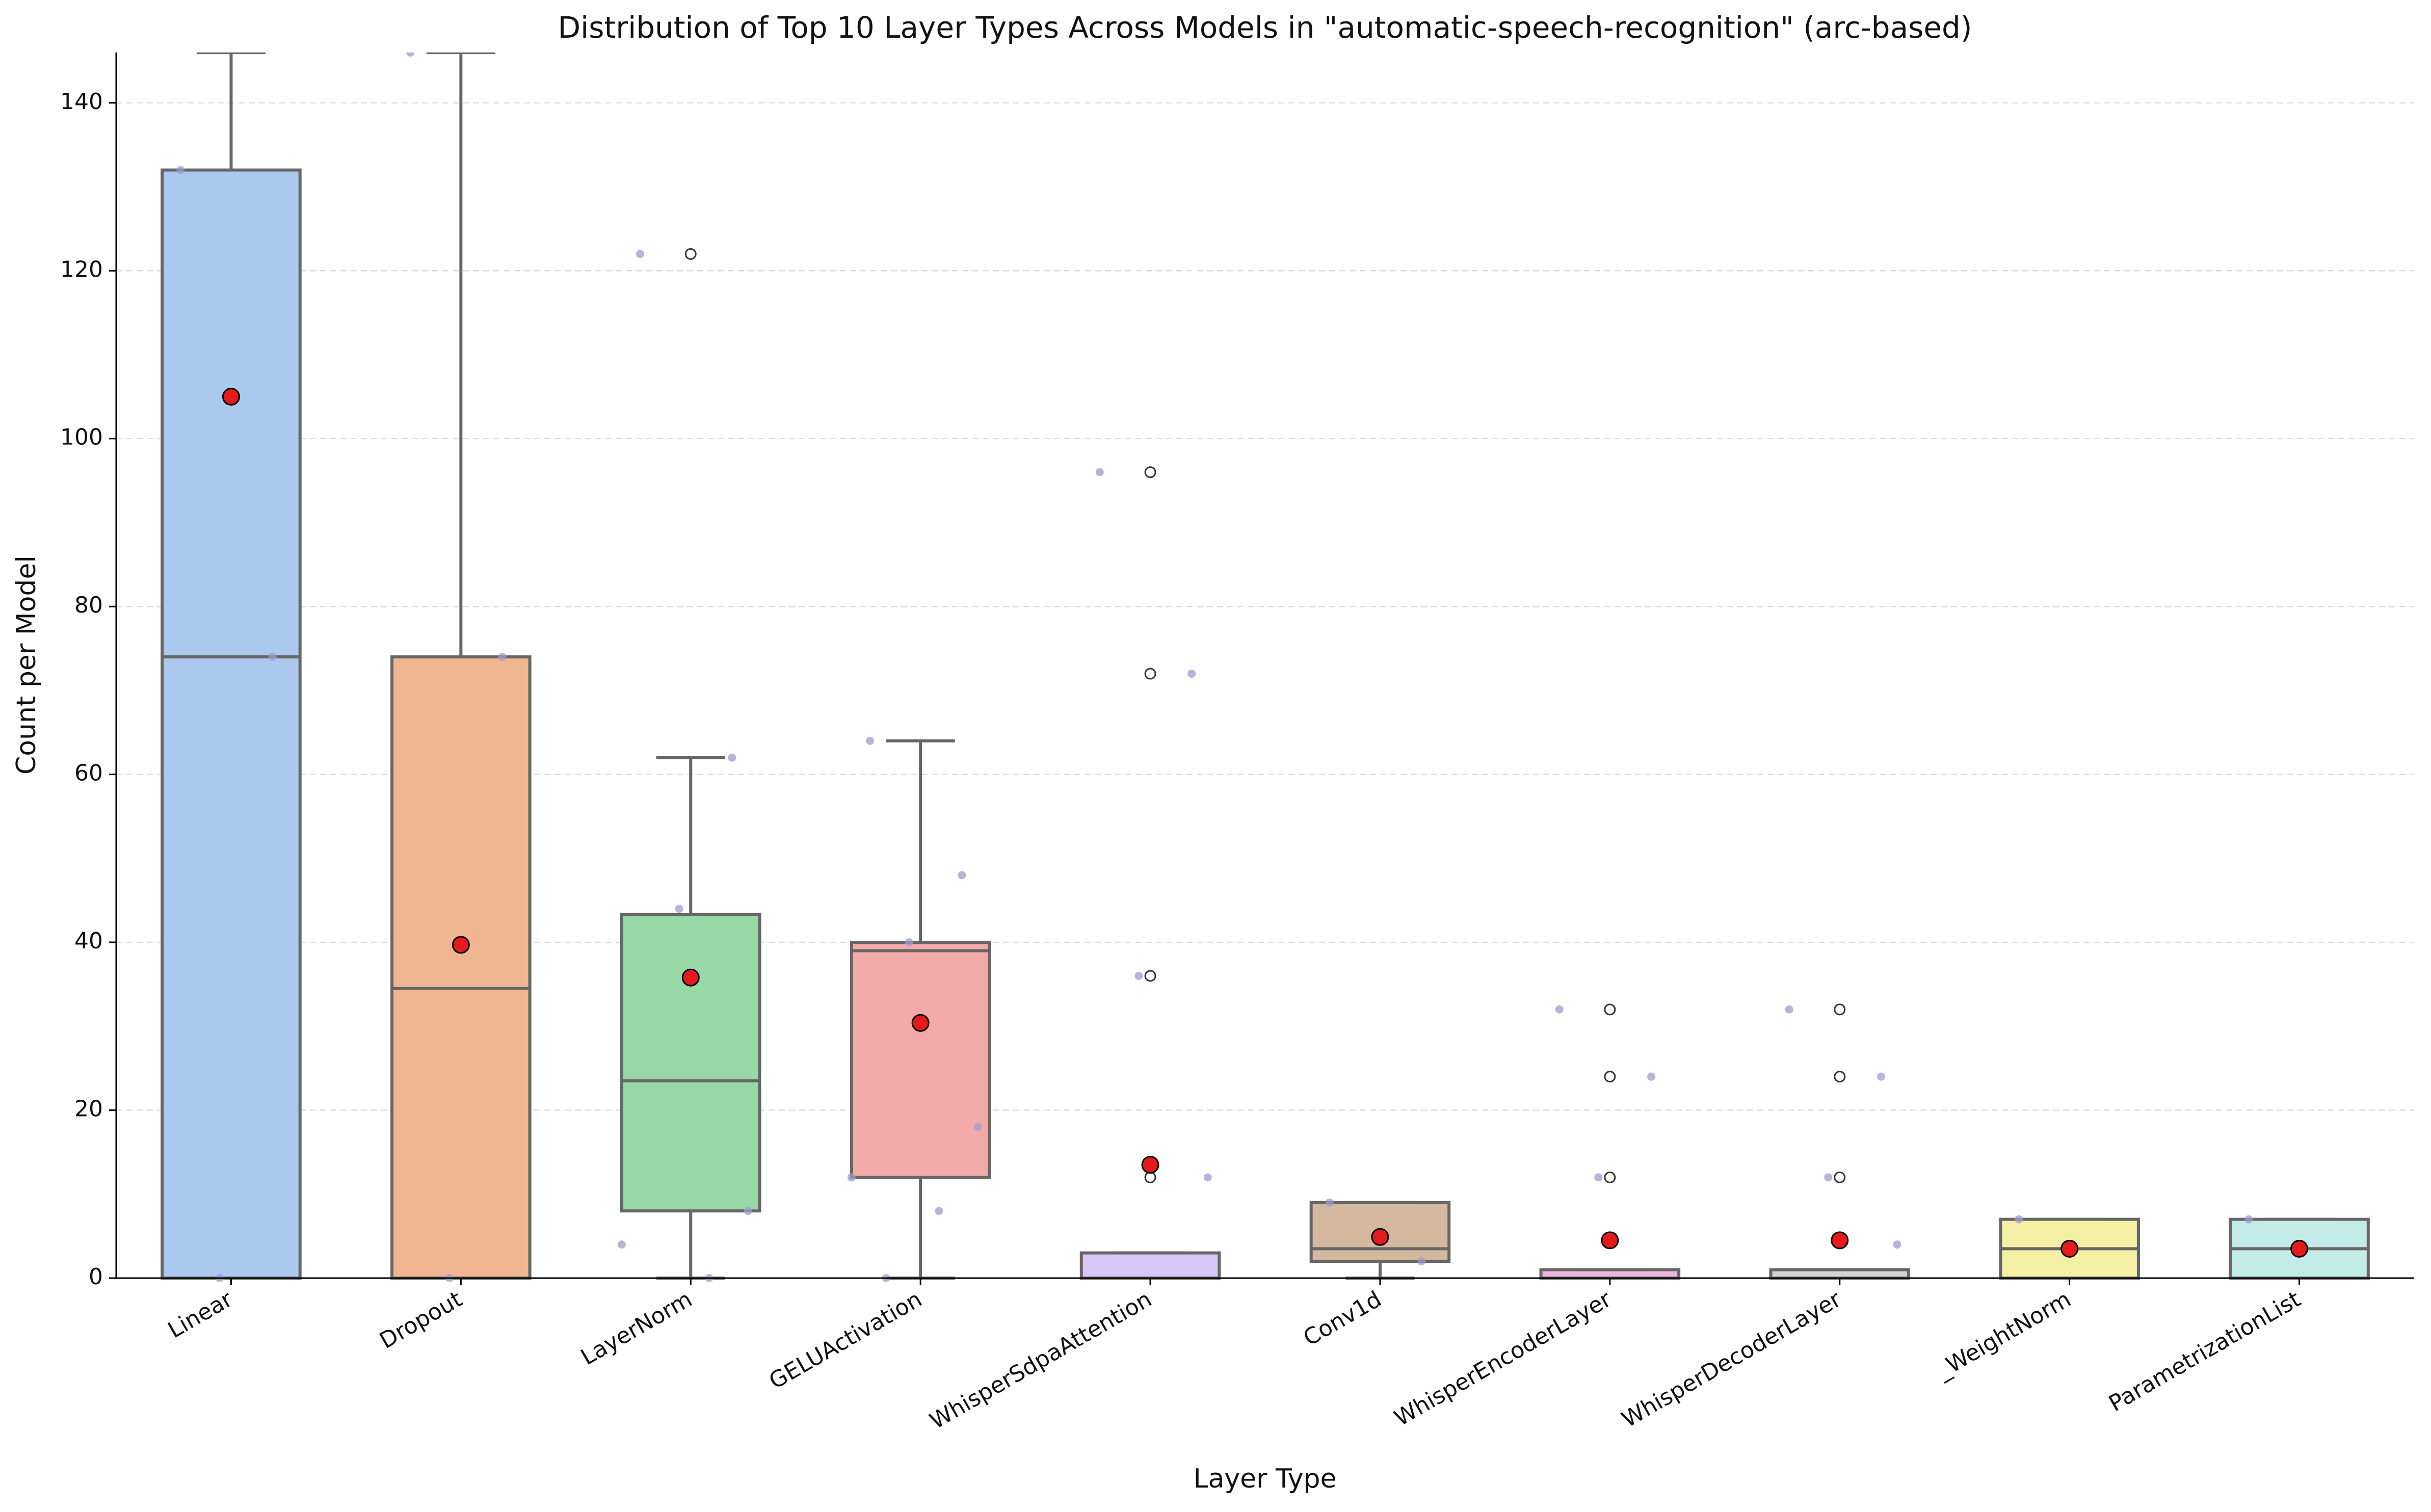 The height and width of the screenshot is (1512, 2431). I want to click on y-tick-label: 120, so click(82, 269).